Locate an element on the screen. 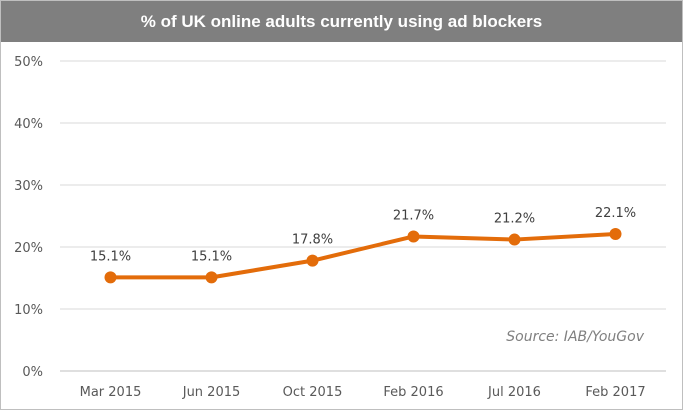  x-tick-label: Oct 2015 is located at coordinates (313, 392).